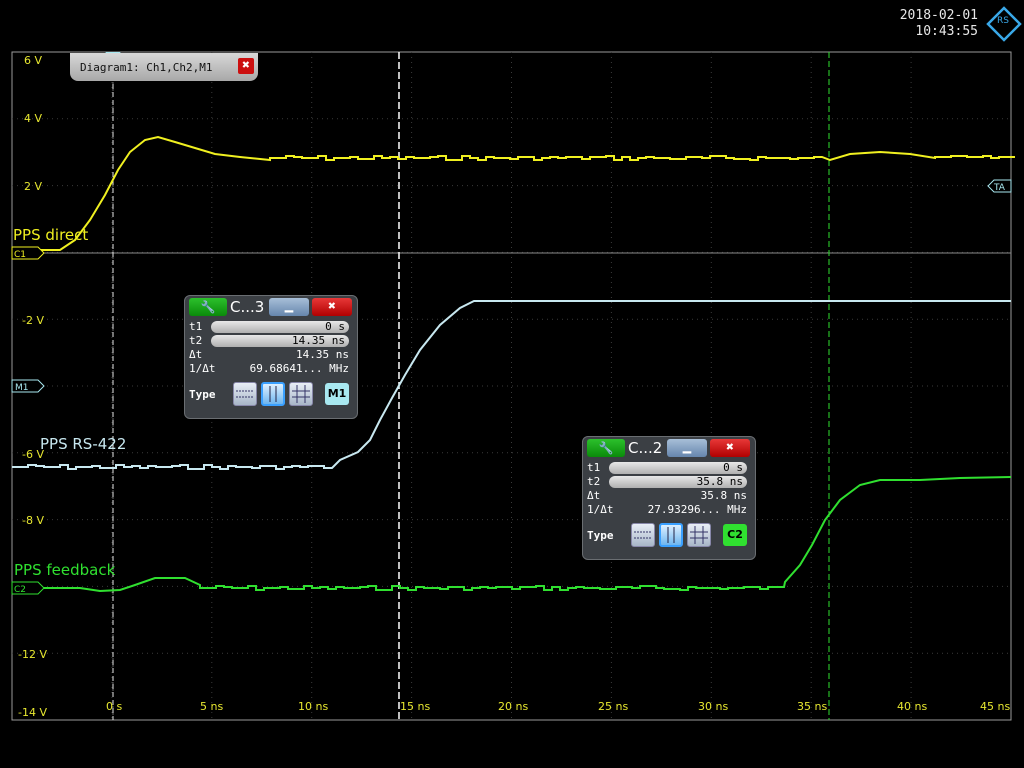 The width and height of the screenshot is (1024, 768). Describe the element at coordinates (247, 307) in the screenshot. I see `cursor1-title: C...3` at that location.